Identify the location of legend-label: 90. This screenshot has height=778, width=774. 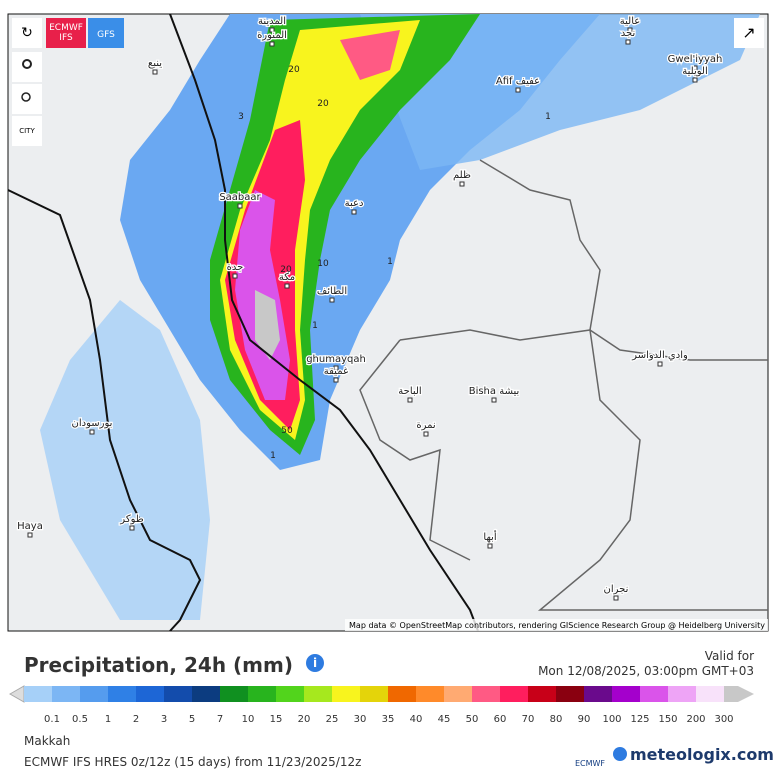
(584, 719).